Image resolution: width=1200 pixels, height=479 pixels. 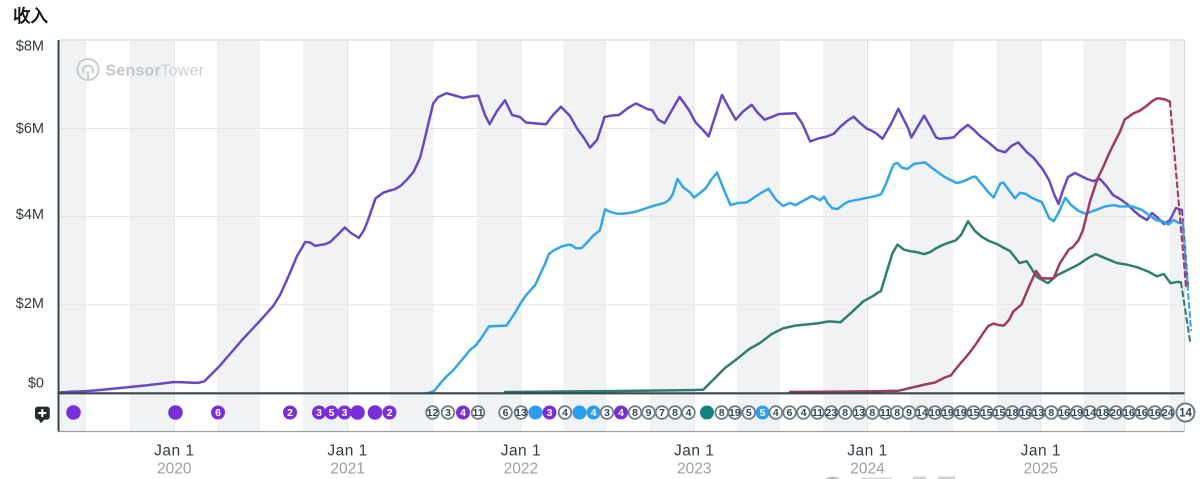 What do you see at coordinates (30, 129) in the screenshot?
I see `svg-text: $6M` at bounding box center [30, 129].